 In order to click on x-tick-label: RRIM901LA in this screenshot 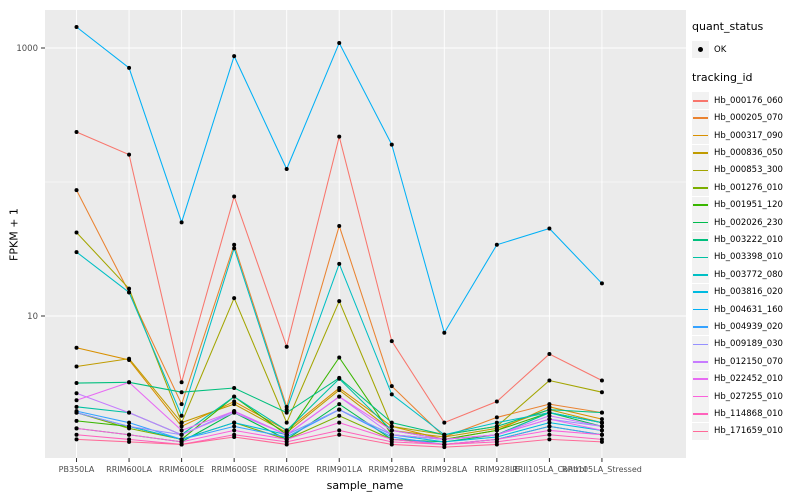, I will do `click(339, 469)`.